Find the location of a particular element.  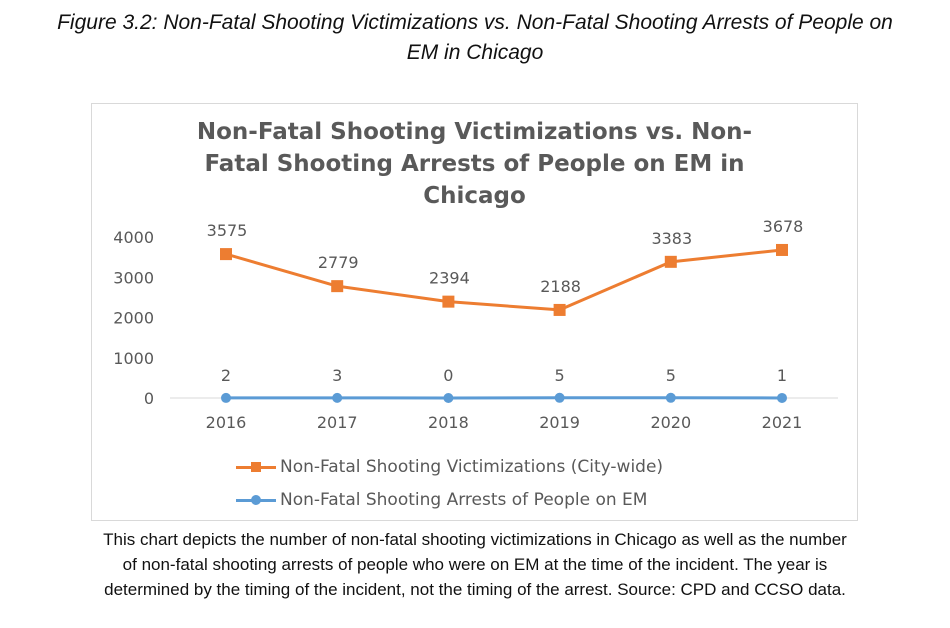

figure-caption-title-line-2: EM in Chicago is located at coordinates (475, 52).